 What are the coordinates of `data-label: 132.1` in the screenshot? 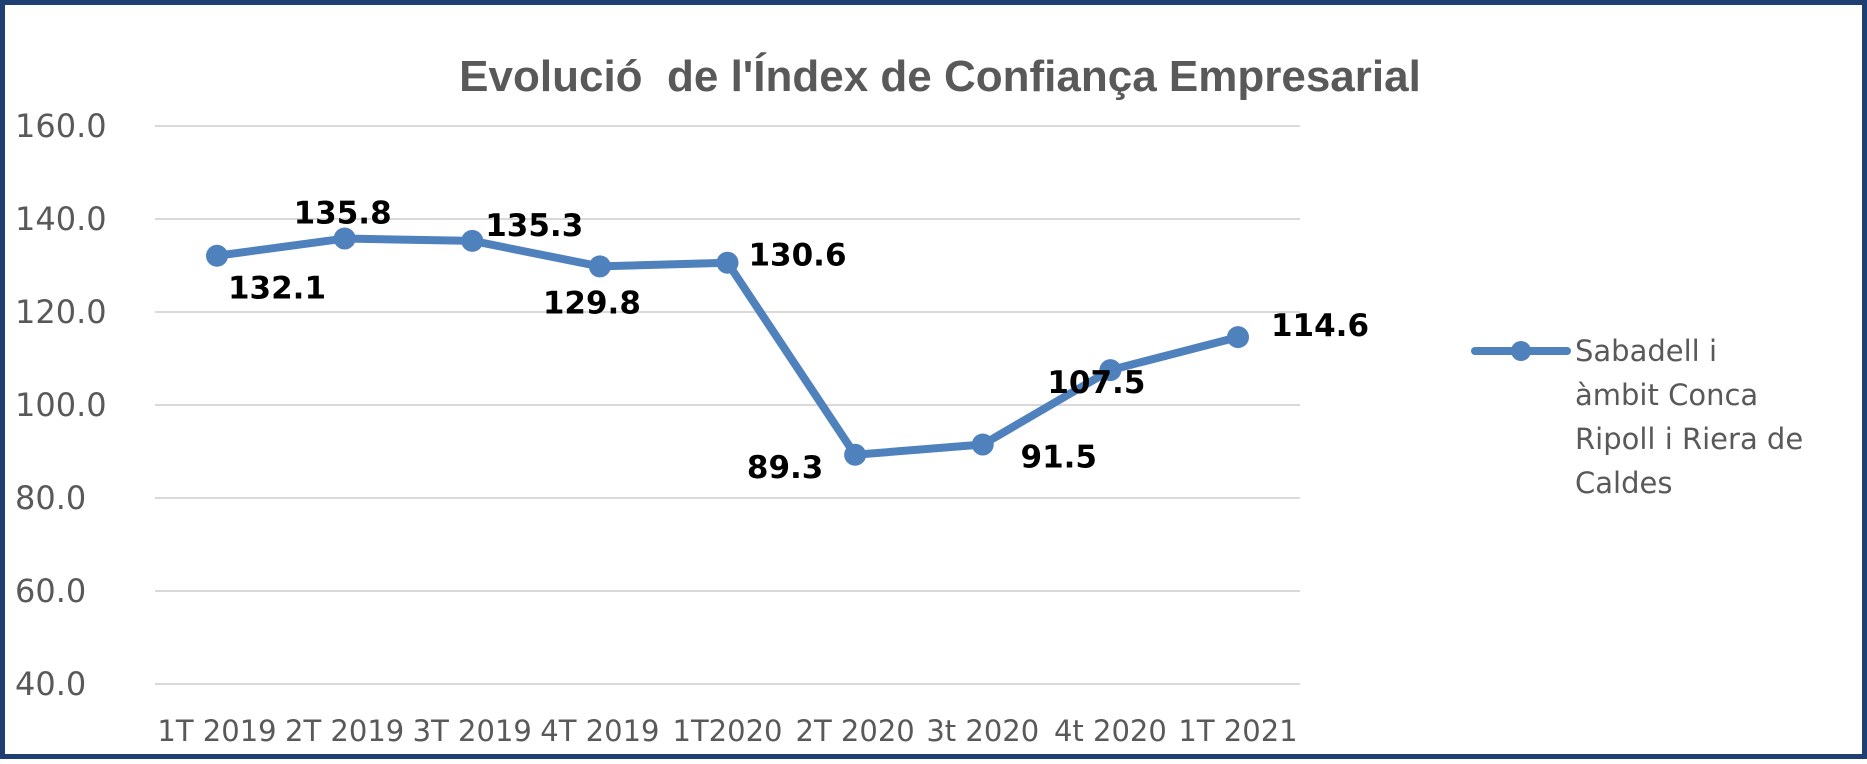 It's located at (277, 289).